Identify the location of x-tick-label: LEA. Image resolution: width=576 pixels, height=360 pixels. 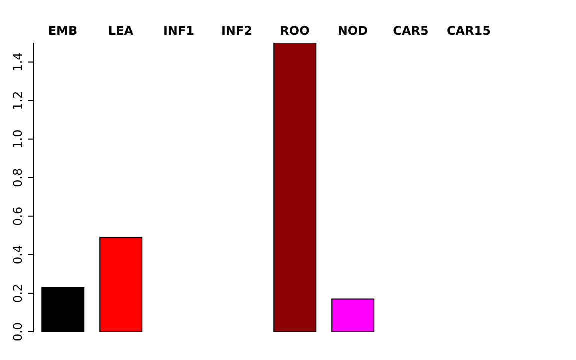
(121, 31).